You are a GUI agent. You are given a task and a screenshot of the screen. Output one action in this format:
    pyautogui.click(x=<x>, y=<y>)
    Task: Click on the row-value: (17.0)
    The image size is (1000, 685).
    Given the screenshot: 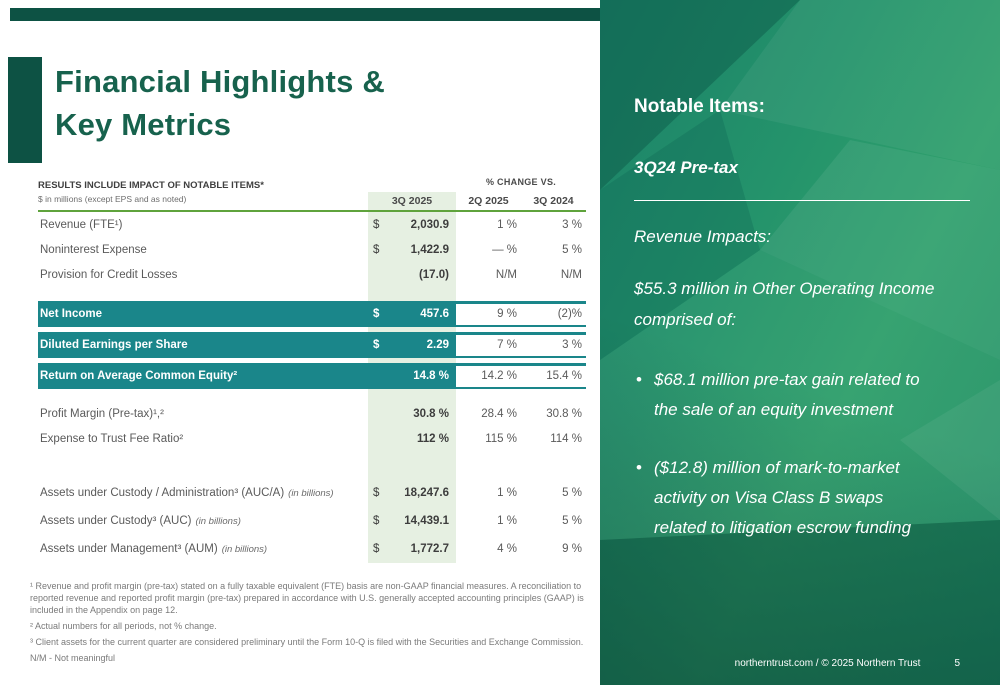 What is the action you would take?
    pyautogui.click(x=433, y=274)
    